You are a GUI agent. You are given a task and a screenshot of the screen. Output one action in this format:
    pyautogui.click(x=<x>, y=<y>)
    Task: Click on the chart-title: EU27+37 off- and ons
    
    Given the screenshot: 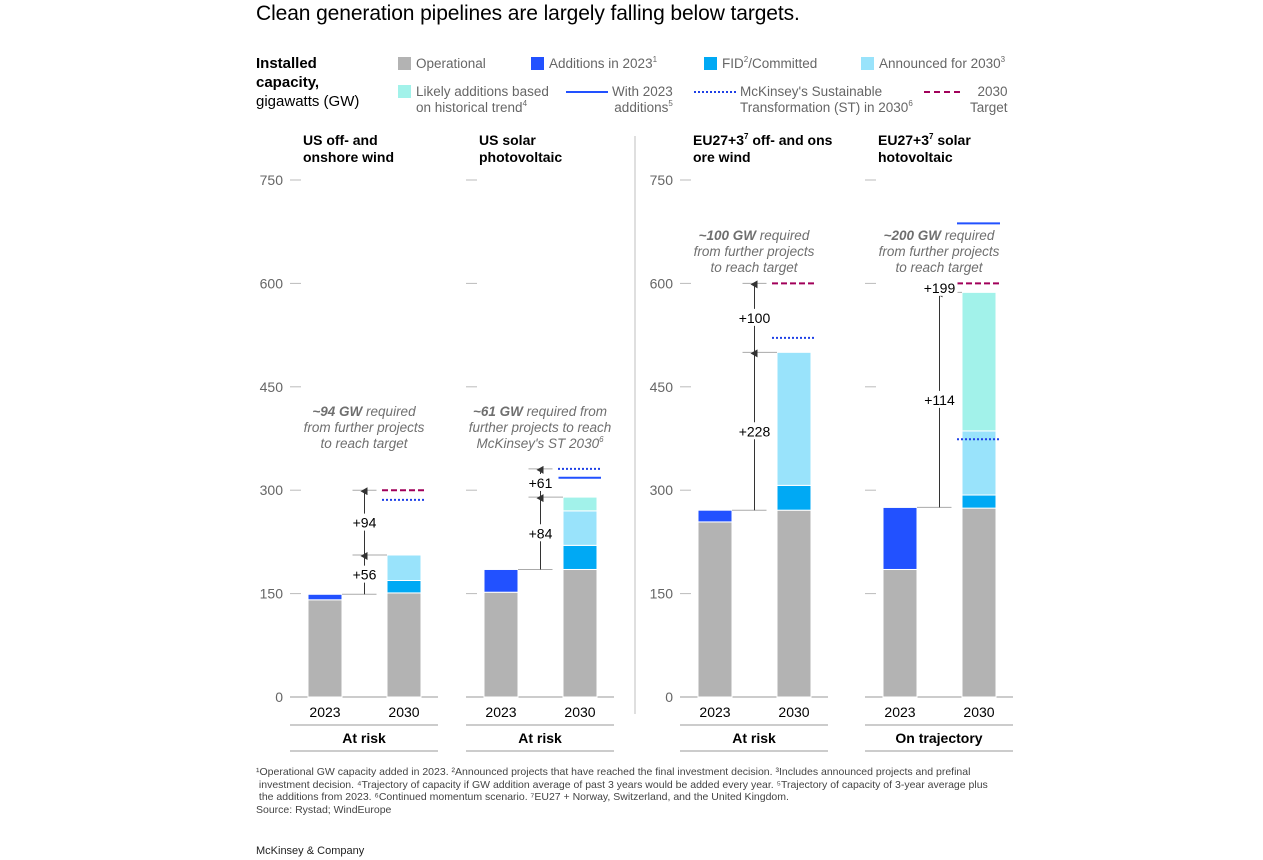 What is the action you would take?
    pyautogui.click(x=763, y=140)
    